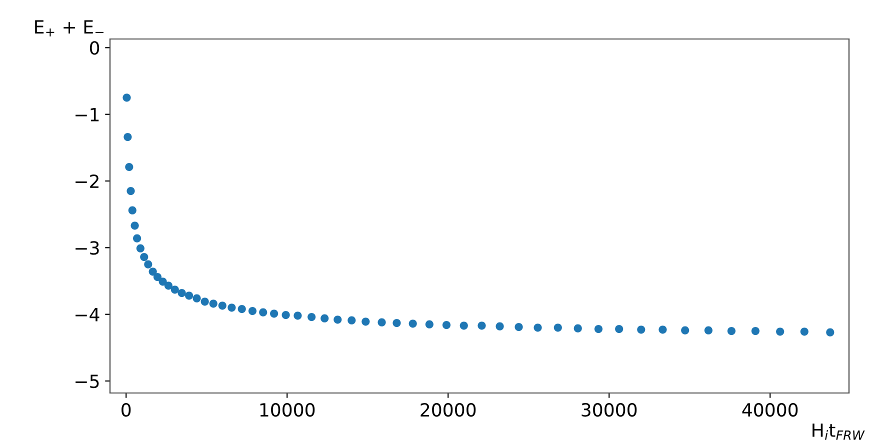 The height and width of the screenshot is (444, 872). Describe the element at coordinates (287, 410) in the screenshot. I see `x-tick-label: 10000` at that location.